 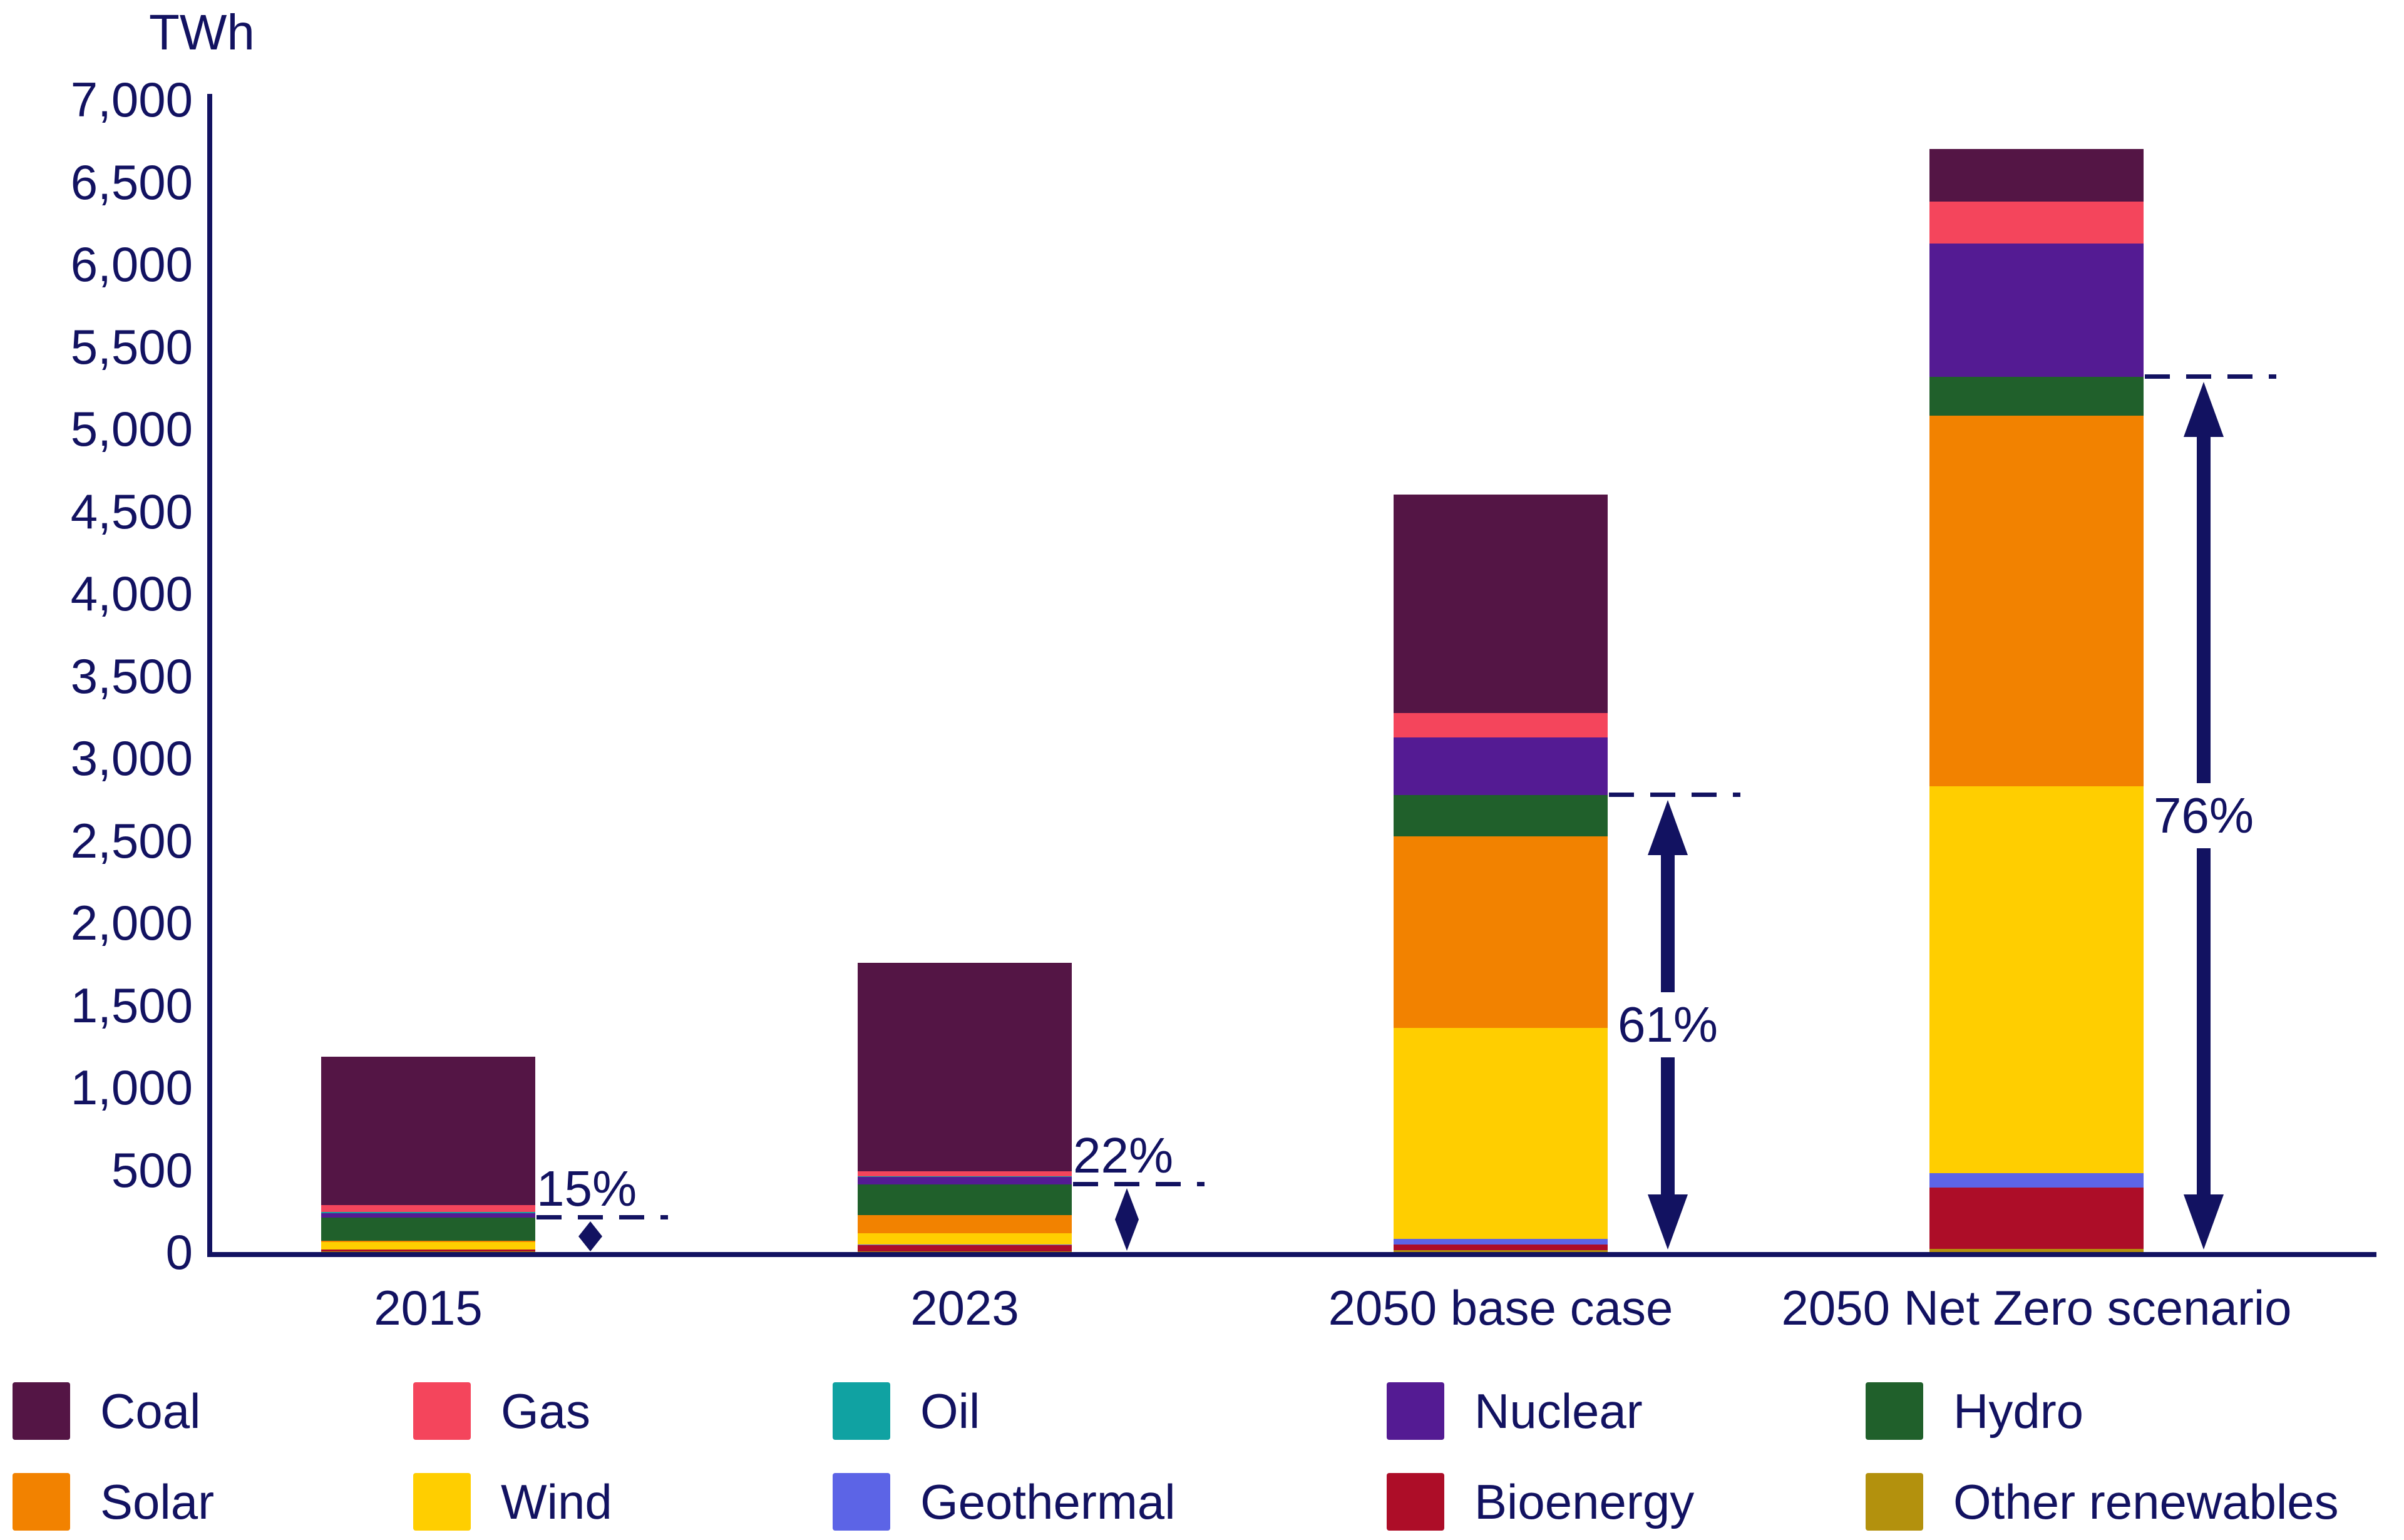 I want to click on bar-segment-gas-2023, so click(x=965, y=1173).